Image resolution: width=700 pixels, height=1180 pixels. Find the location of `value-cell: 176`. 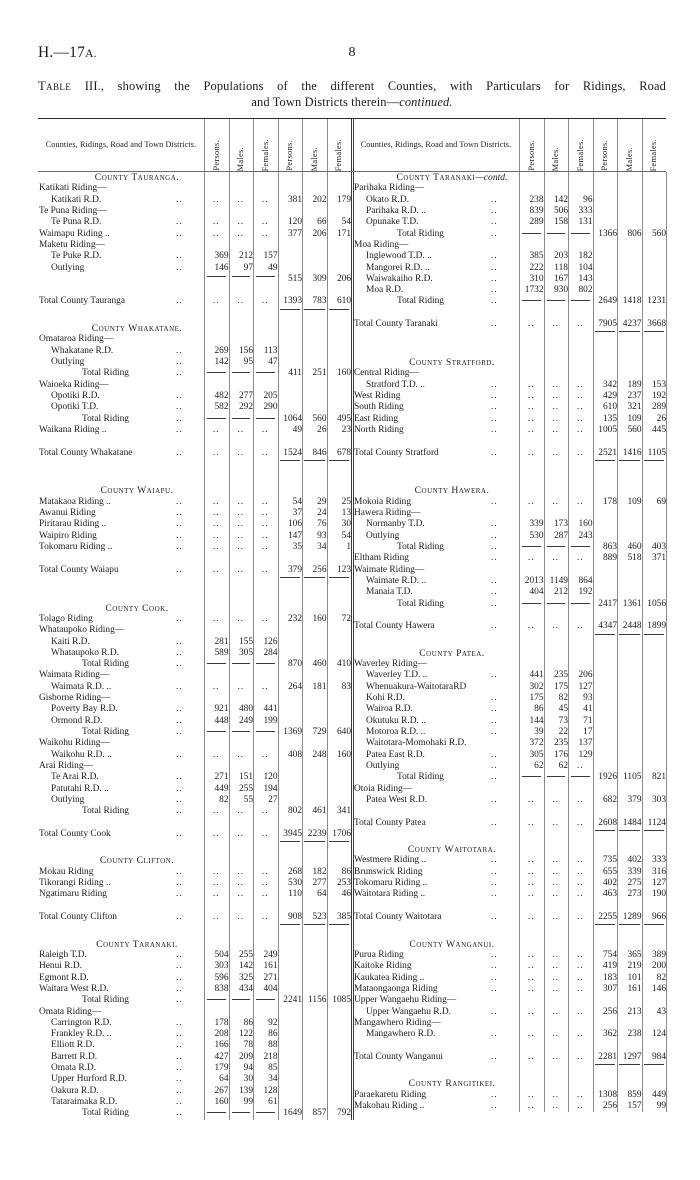

value-cell: 176 is located at coordinates (560, 754).